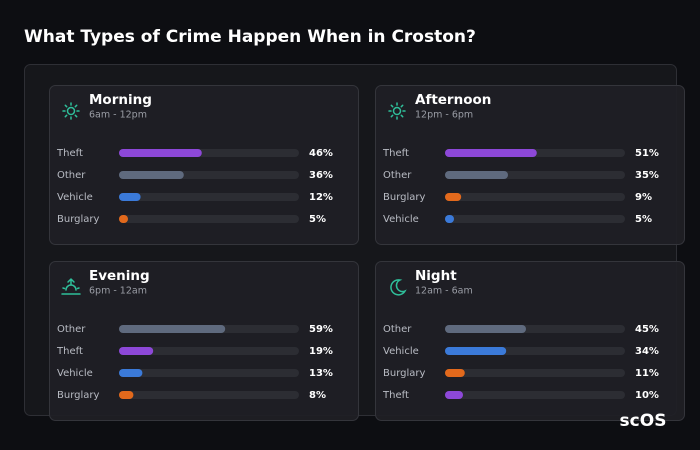 Image resolution: width=700 pixels, height=450 pixels. Describe the element at coordinates (647, 373) in the screenshot. I see `value-label: 11%` at that location.